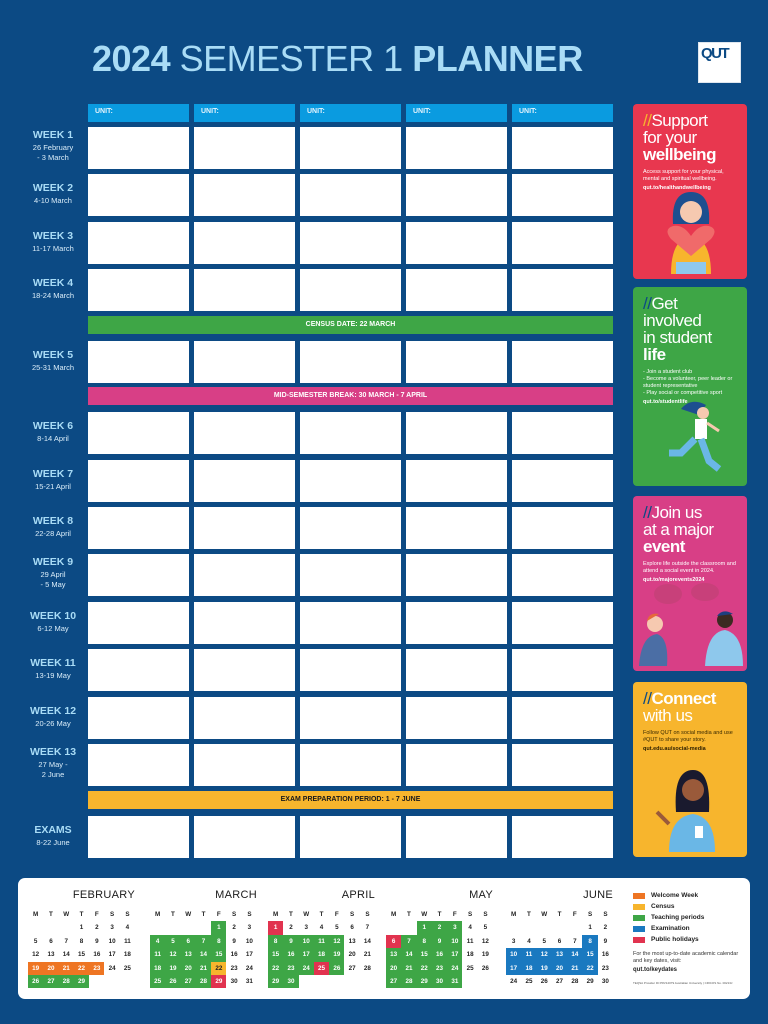 This screenshot has height=1024, width=768. I want to click on calendar-day: 18, so click(529, 968).